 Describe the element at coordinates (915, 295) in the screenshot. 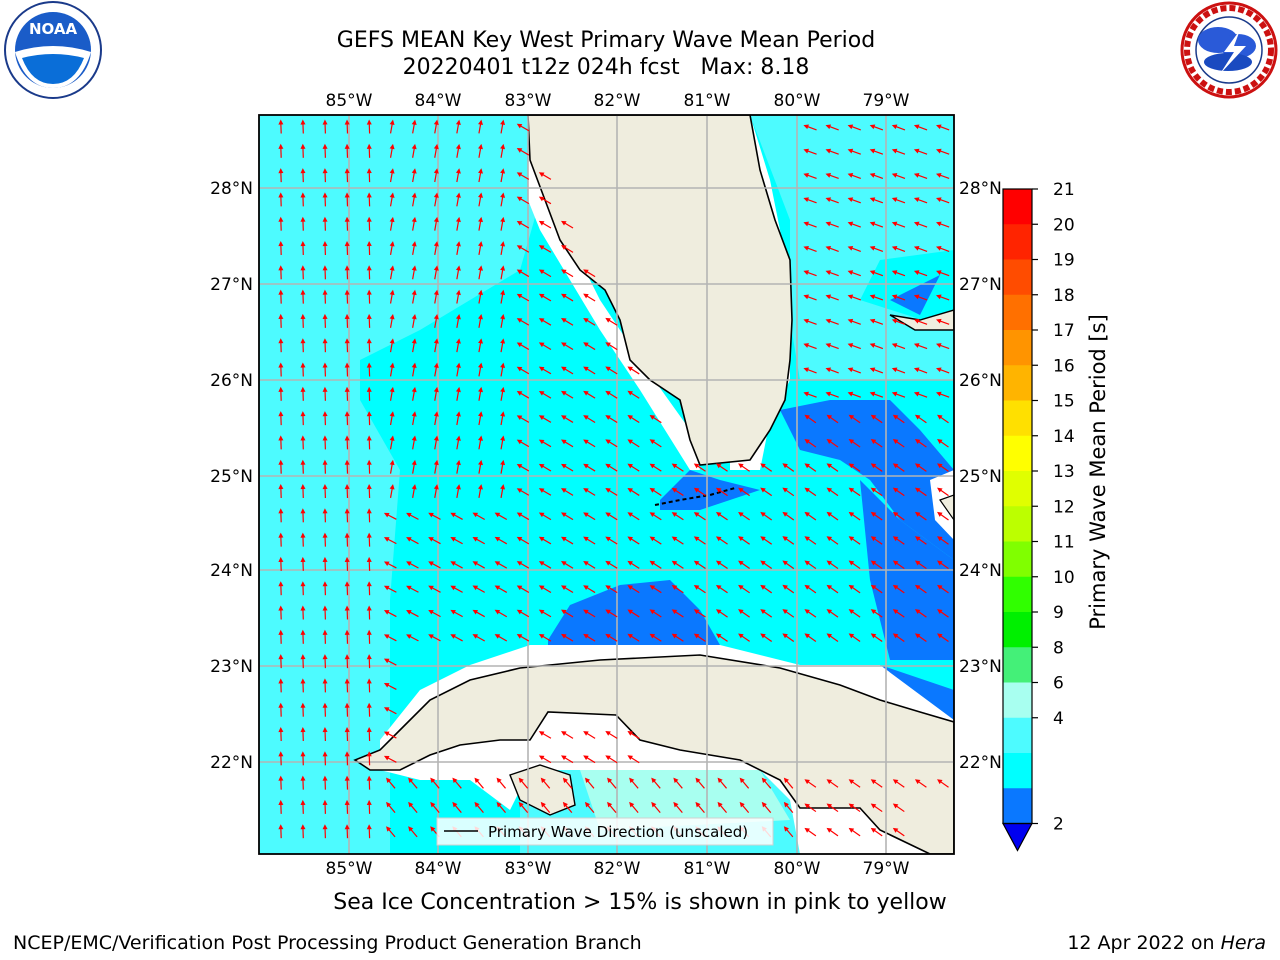

I see `blue-region-bahamas` at that location.